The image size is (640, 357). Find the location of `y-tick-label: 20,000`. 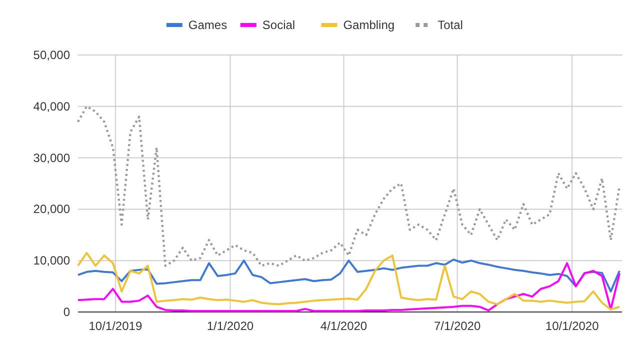

y-tick-label: 20,000 is located at coordinates (51, 209).